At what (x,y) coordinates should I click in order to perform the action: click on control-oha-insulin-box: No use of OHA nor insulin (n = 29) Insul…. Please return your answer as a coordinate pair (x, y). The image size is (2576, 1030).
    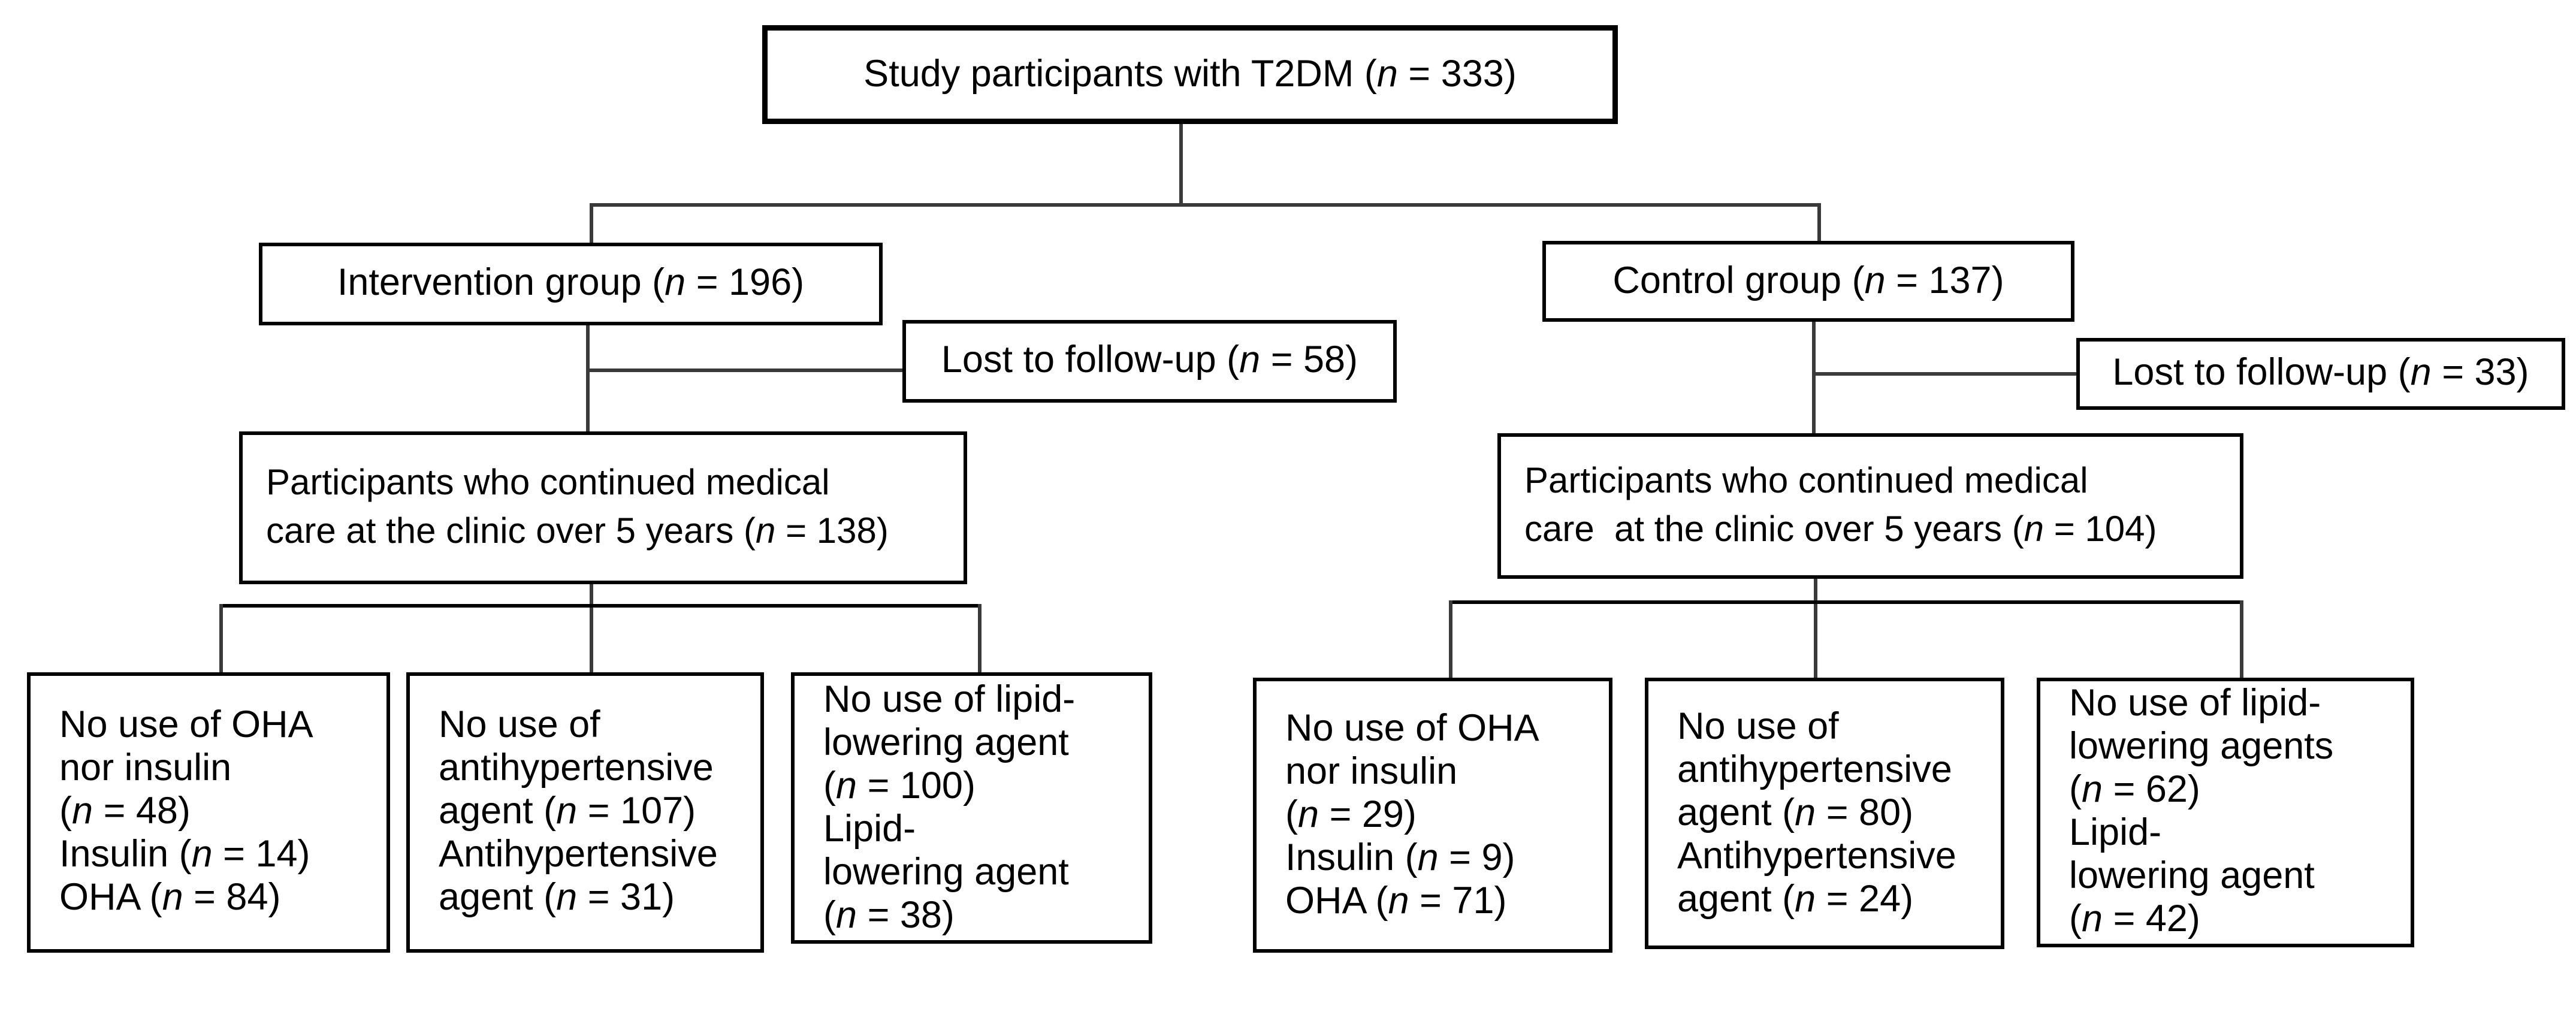
    Looking at the image, I should click on (1433, 816).